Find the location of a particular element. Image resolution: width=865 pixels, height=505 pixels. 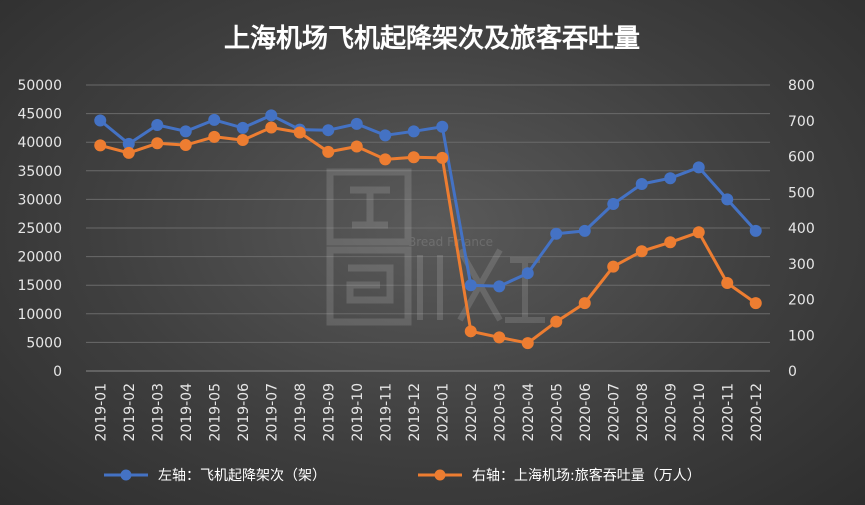

y-right-tick-label: 200 is located at coordinates (801, 301).